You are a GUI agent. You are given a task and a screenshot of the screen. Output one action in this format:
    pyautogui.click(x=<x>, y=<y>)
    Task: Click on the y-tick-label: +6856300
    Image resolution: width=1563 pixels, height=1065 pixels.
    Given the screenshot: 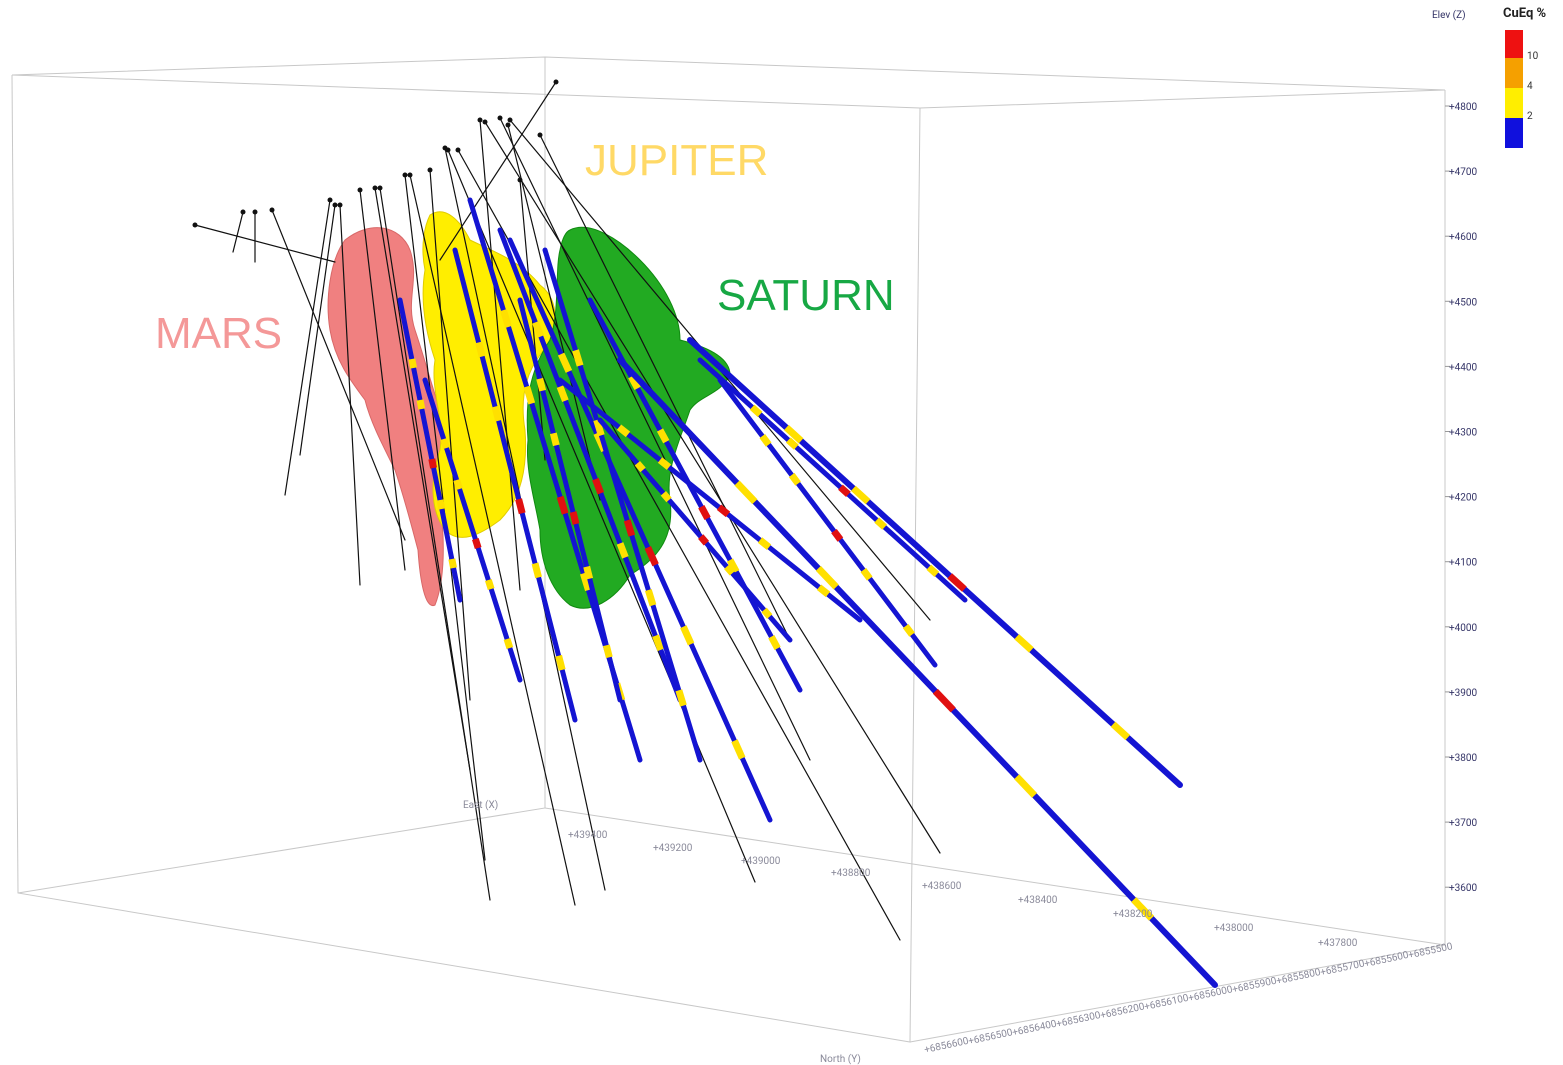 What is the action you would take?
    pyautogui.click(x=1078, y=1020)
    